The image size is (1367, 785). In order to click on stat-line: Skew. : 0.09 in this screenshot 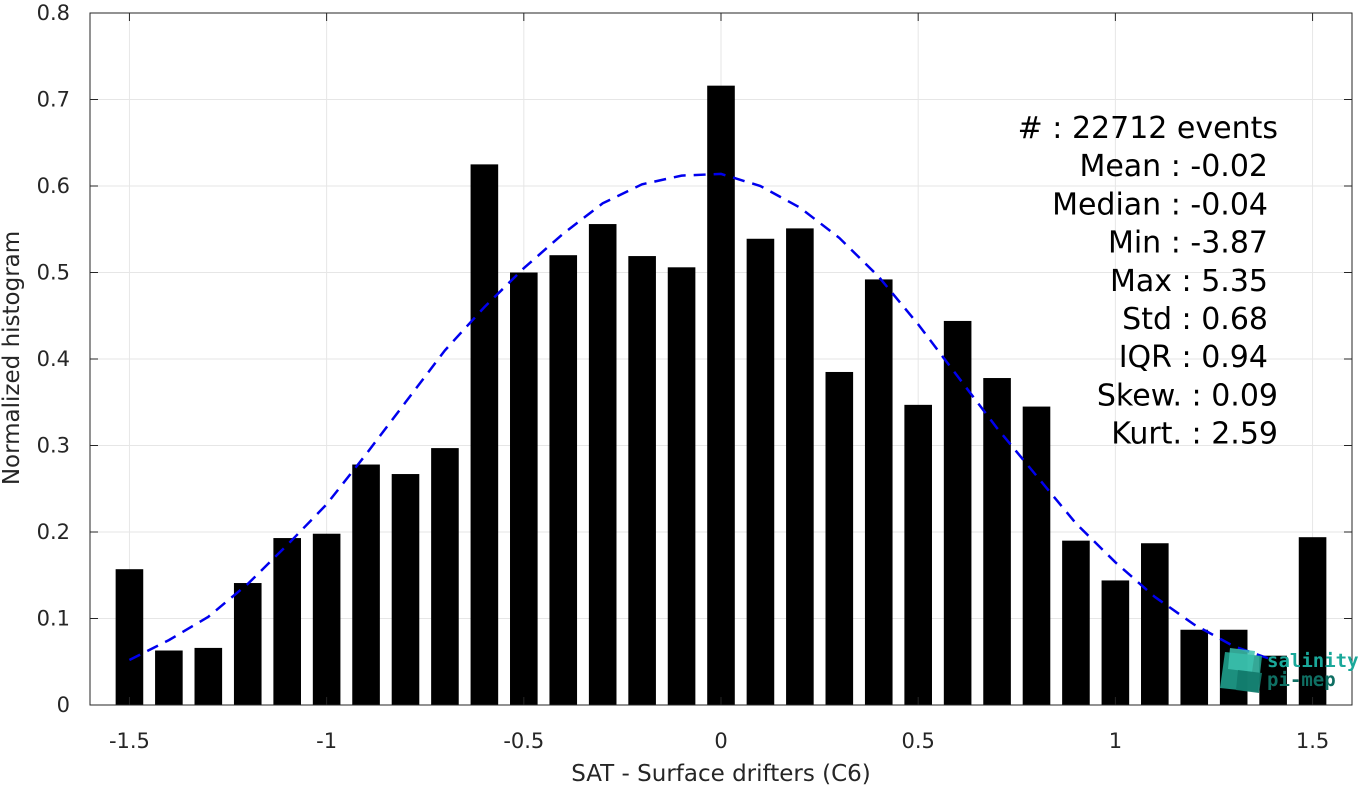, I will do `click(1187, 395)`.